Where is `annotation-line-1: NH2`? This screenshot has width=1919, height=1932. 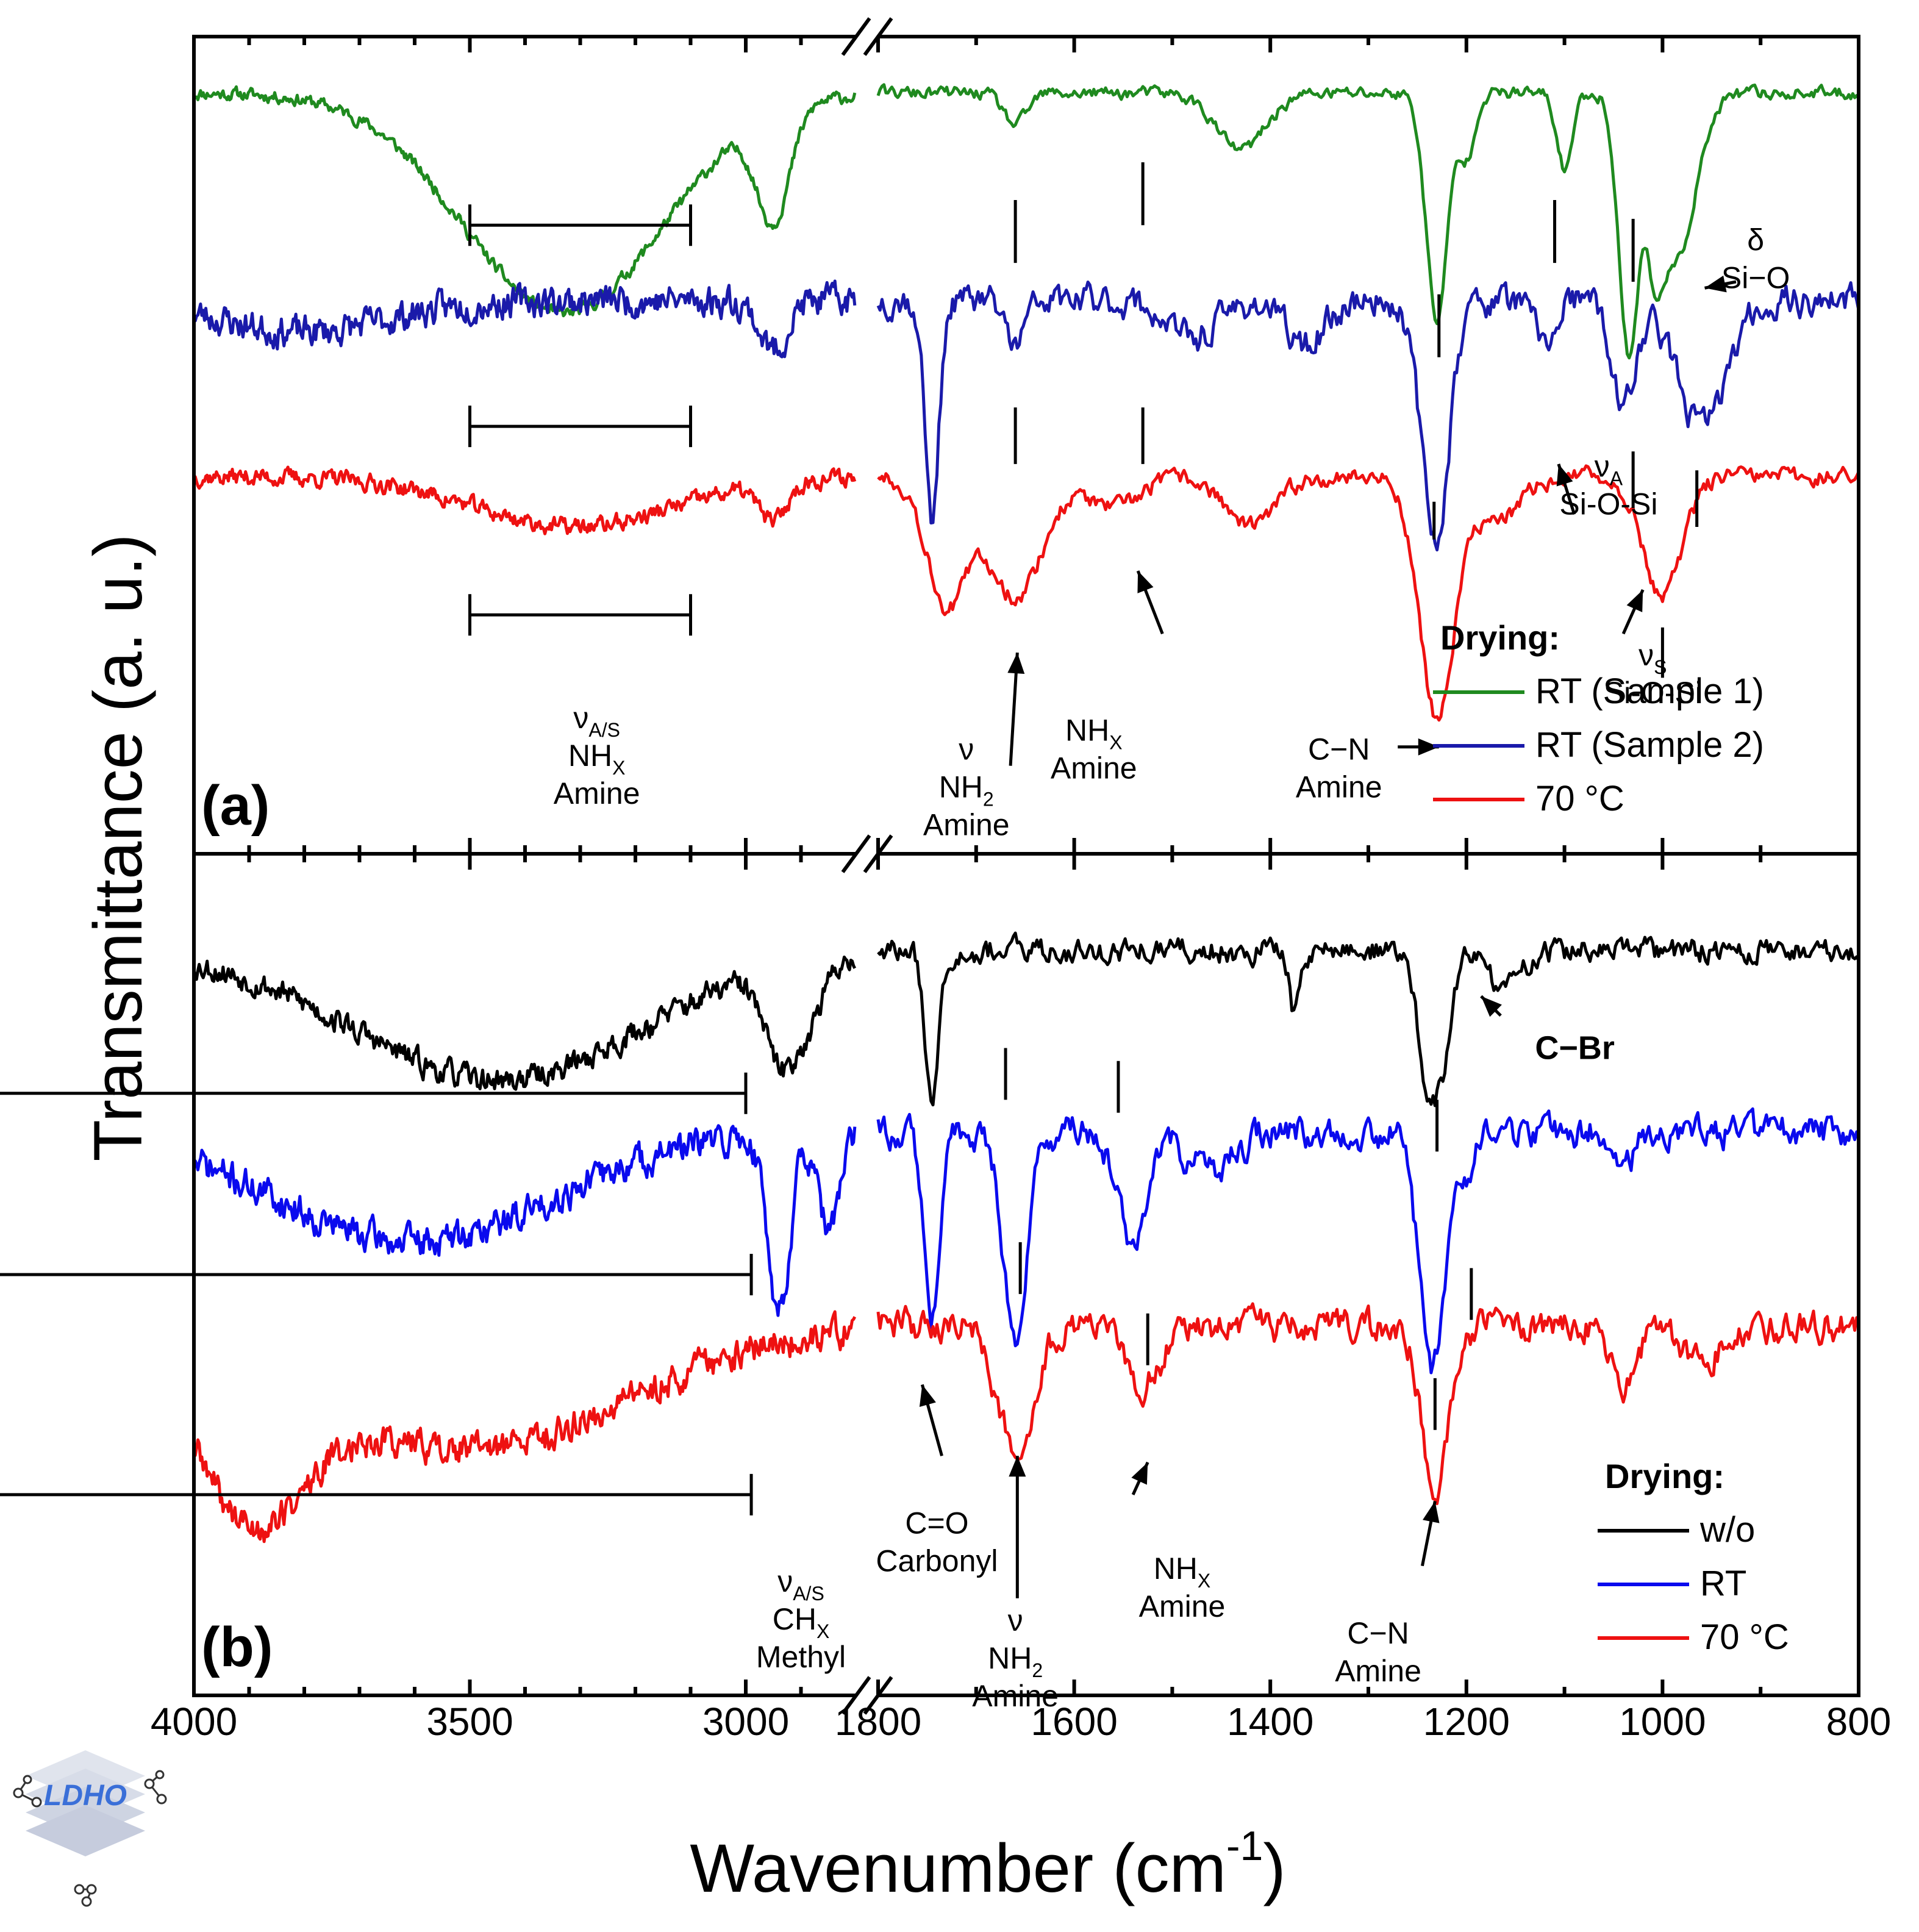 annotation-line-1: NH2 is located at coordinates (1015, 1661).